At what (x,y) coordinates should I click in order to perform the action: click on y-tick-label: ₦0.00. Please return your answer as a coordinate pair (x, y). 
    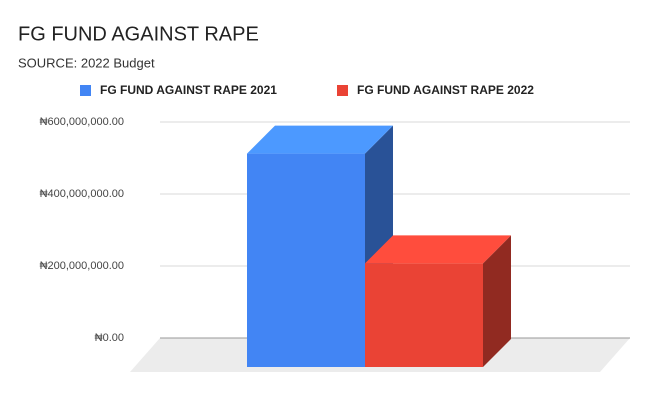
    Looking at the image, I should click on (109, 338).